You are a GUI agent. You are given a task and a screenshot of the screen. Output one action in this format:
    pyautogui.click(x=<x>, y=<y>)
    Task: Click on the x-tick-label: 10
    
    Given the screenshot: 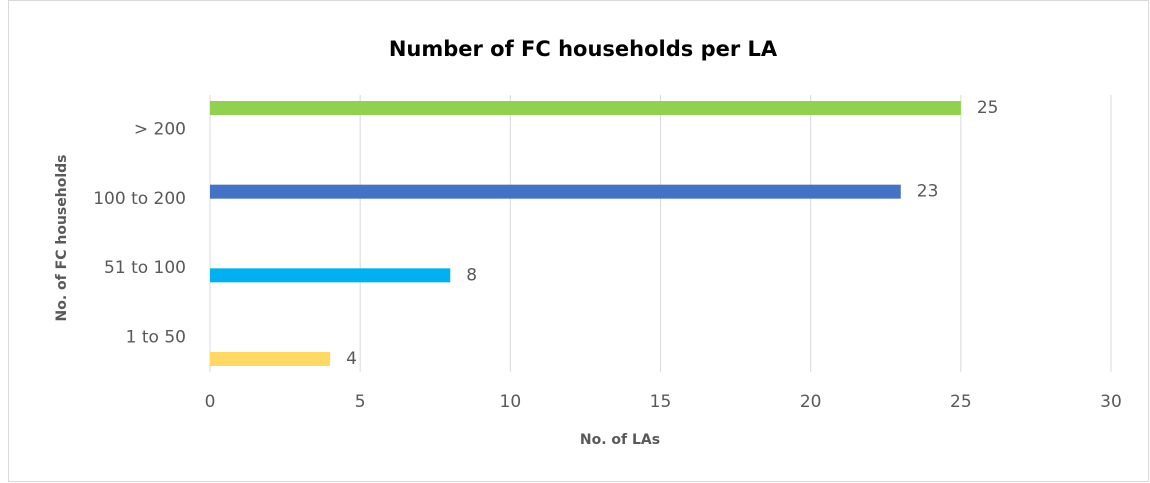 What is the action you would take?
    pyautogui.click(x=511, y=402)
    